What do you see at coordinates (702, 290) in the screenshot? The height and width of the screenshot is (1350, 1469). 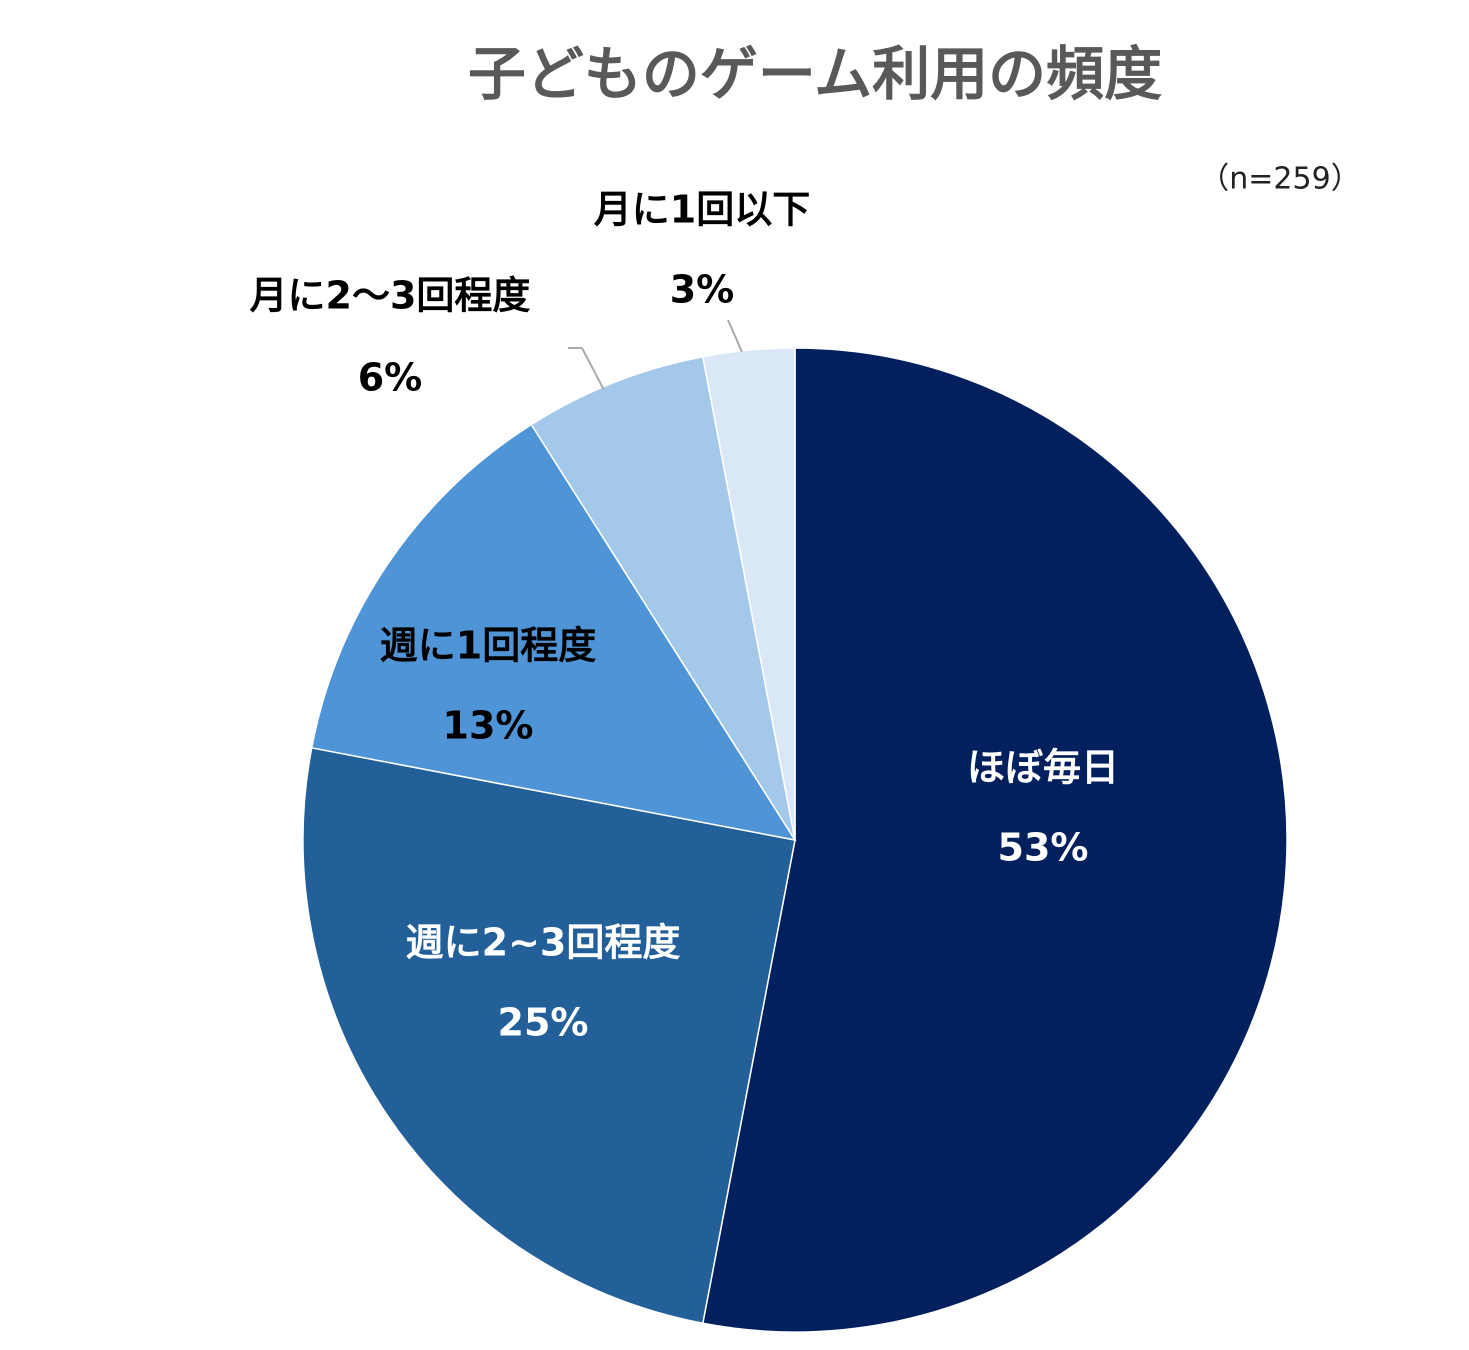 I see `value-label: 3%` at bounding box center [702, 290].